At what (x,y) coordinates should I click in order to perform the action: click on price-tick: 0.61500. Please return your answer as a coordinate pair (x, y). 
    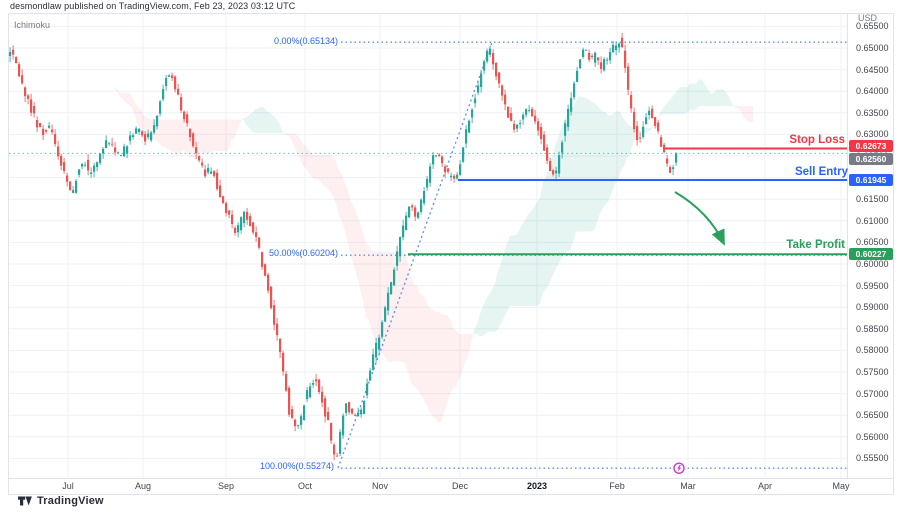
    Looking at the image, I should click on (872, 199).